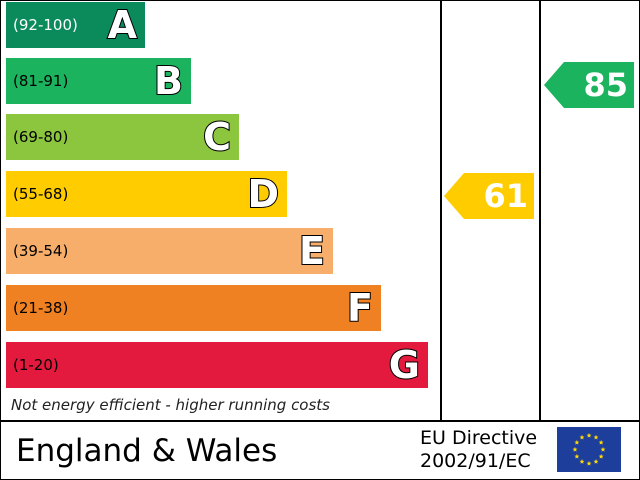  What do you see at coordinates (122, 137) in the screenshot?
I see `band-c: (69-80) C` at bounding box center [122, 137].